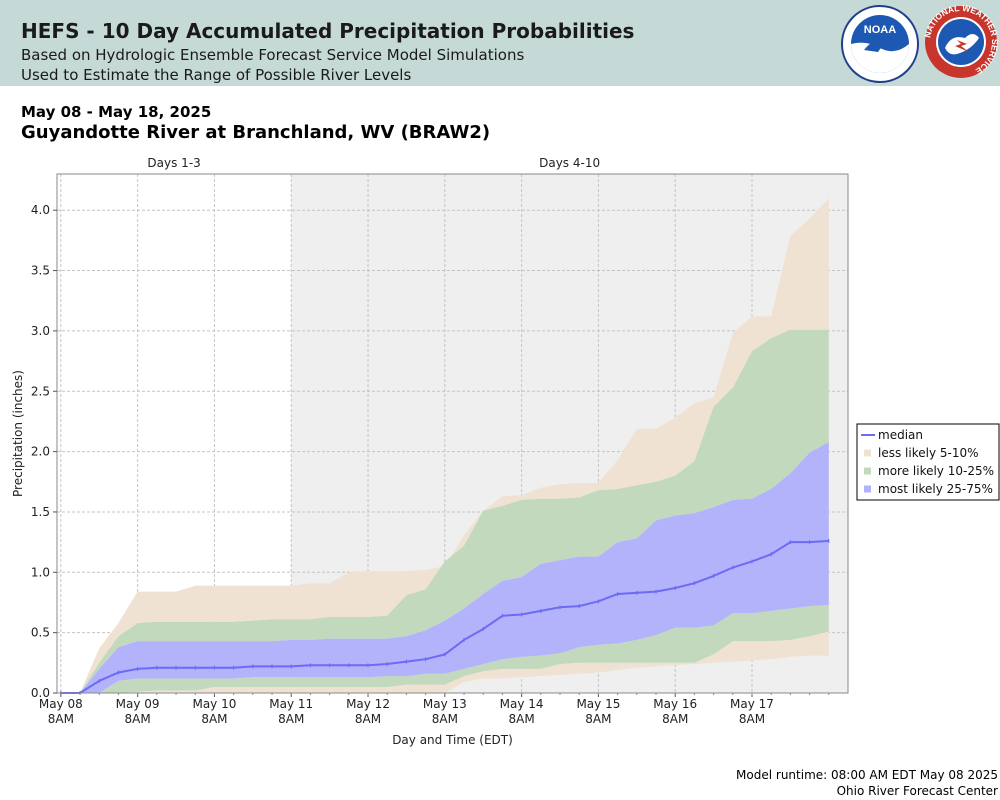 The width and height of the screenshot is (1000, 800). I want to click on y-tick-label: 1.5, so click(40, 512).